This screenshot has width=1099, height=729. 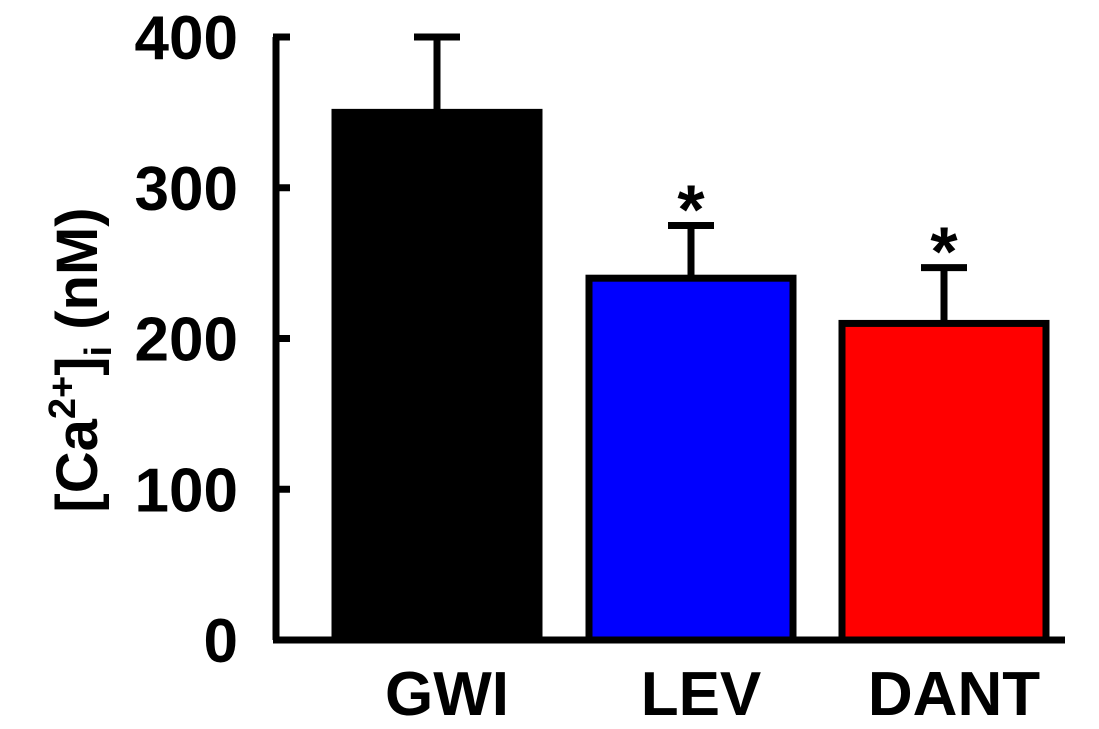 What do you see at coordinates (99, 351) in the screenshot?
I see `y-title-sub: i` at bounding box center [99, 351].